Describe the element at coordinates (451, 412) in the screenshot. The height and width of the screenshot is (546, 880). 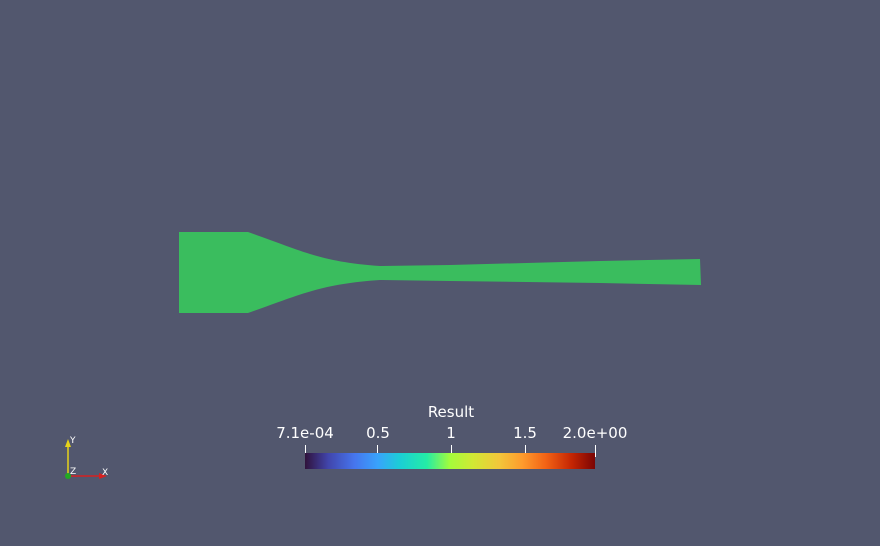
I see `colorbar-title: Result` at that location.